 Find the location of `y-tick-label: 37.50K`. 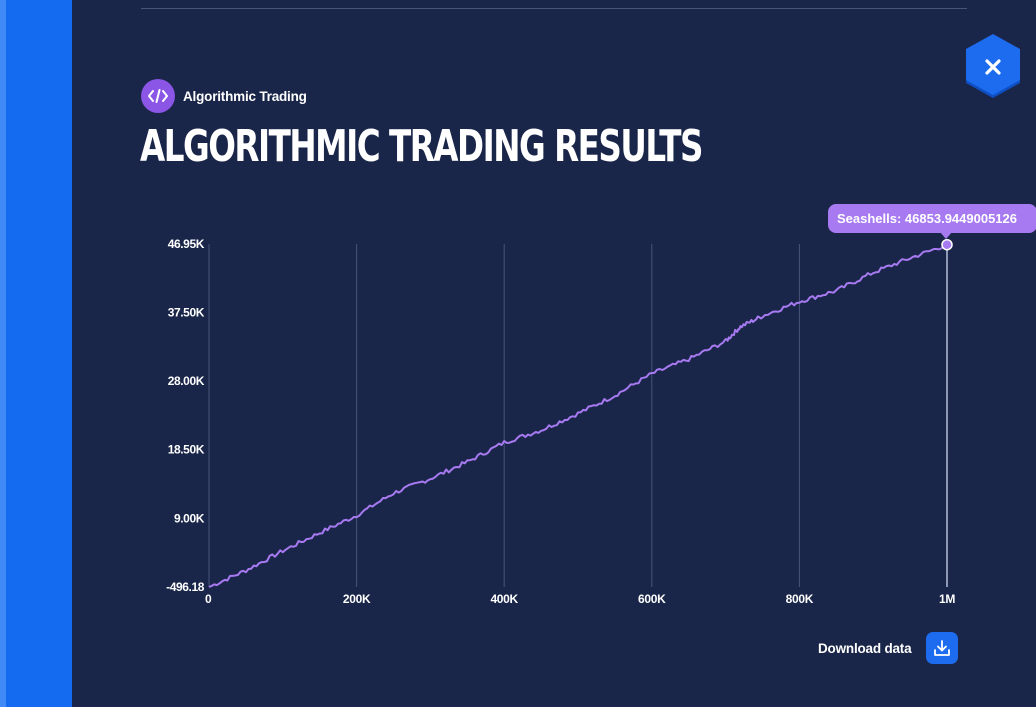

y-tick-label: 37.50K is located at coordinates (186, 312).